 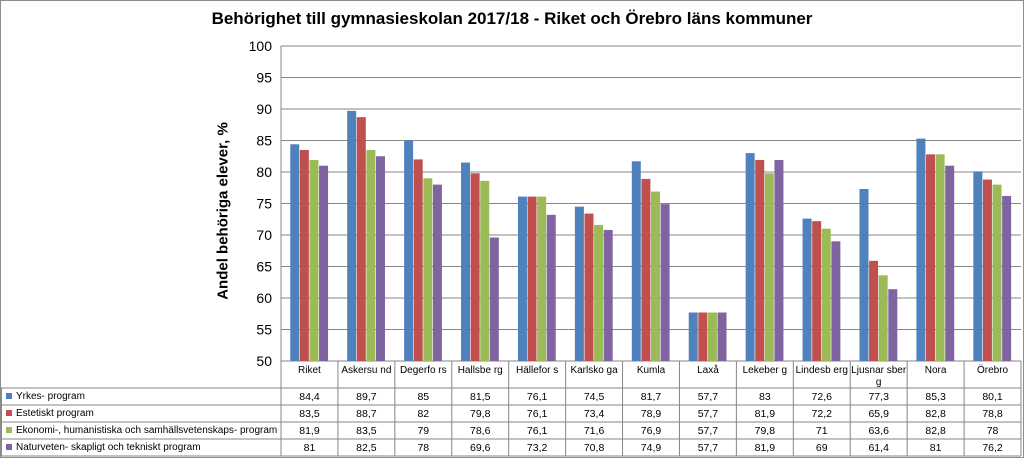 I want to click on data-label: 74,9, so click(x=651, y=447).